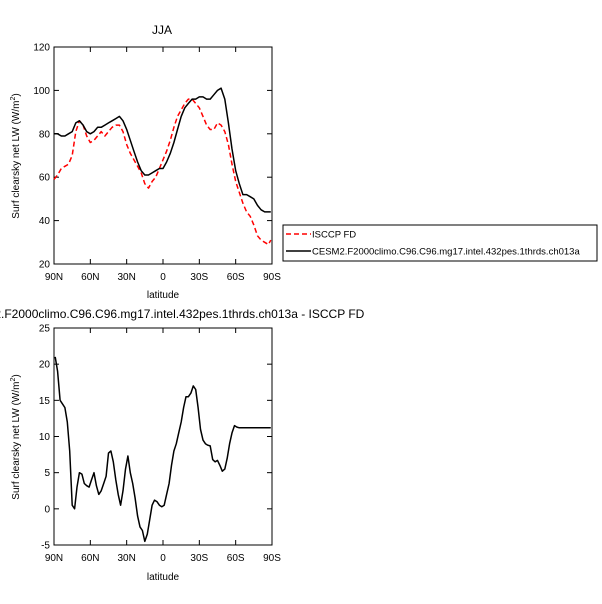 The width and height of the screenshot is (602, 604). What do you see at coordinates (16, 375) in the screenshot?
I see `y-axis-label-bottom-close: )` at bounding box center [16, 375].